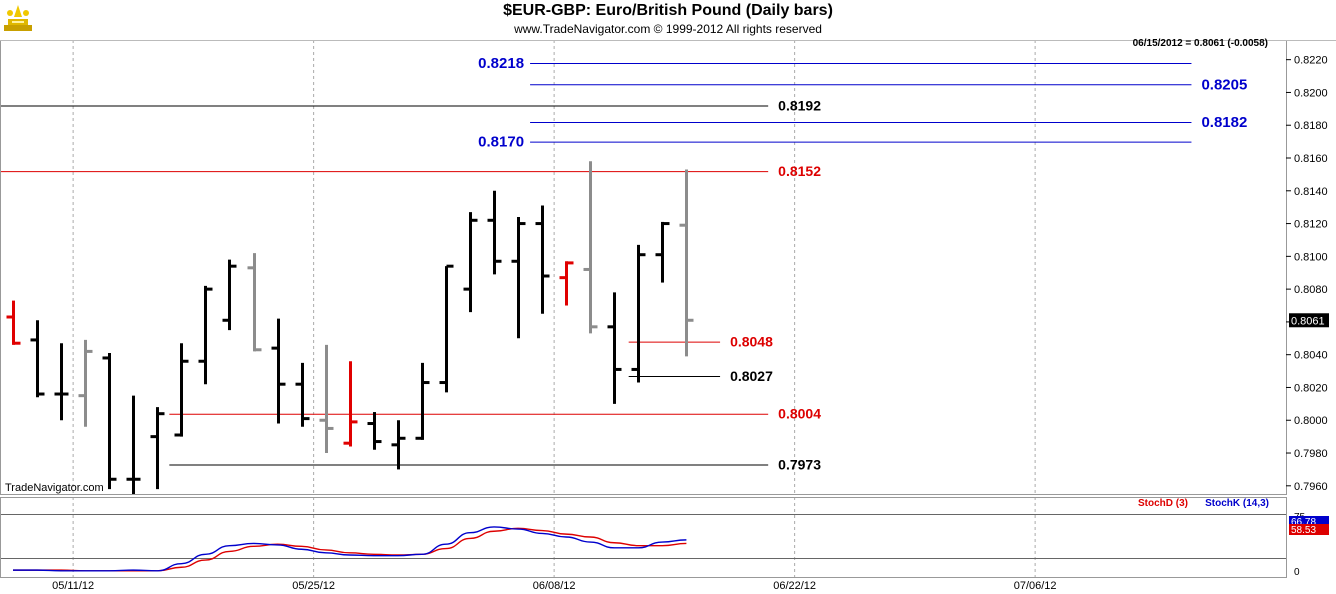 This screenshot has width=1336, height=594. What do you see at coordinates (794, 586) in the screenshot?
I see `x-tick-label: 06/22/12` at bounding box center [794, 586].